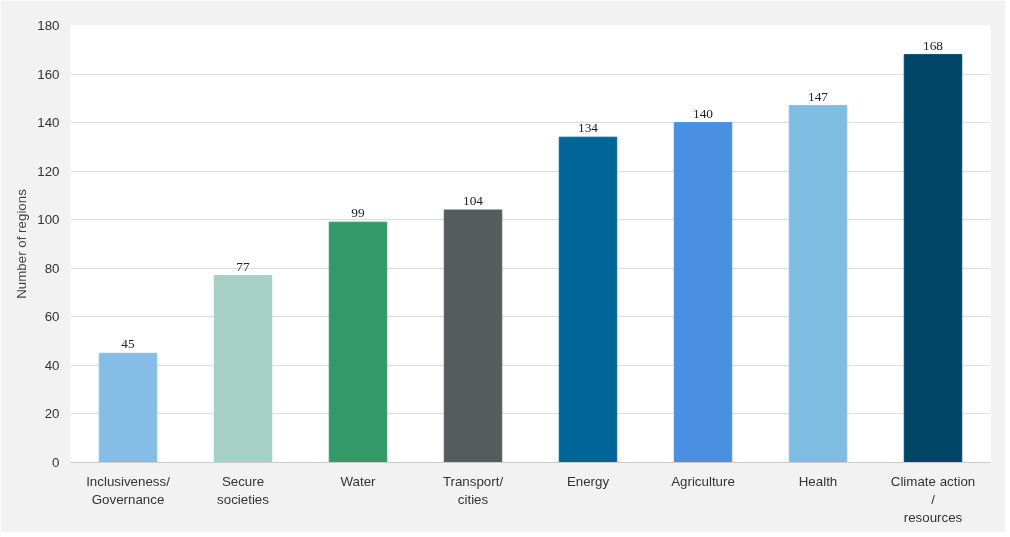 The width and height of the screenshot is (1010, 537). Describe the element at coordinates (588, 128) in the screenshot. I see `data-label: 134` at that location.